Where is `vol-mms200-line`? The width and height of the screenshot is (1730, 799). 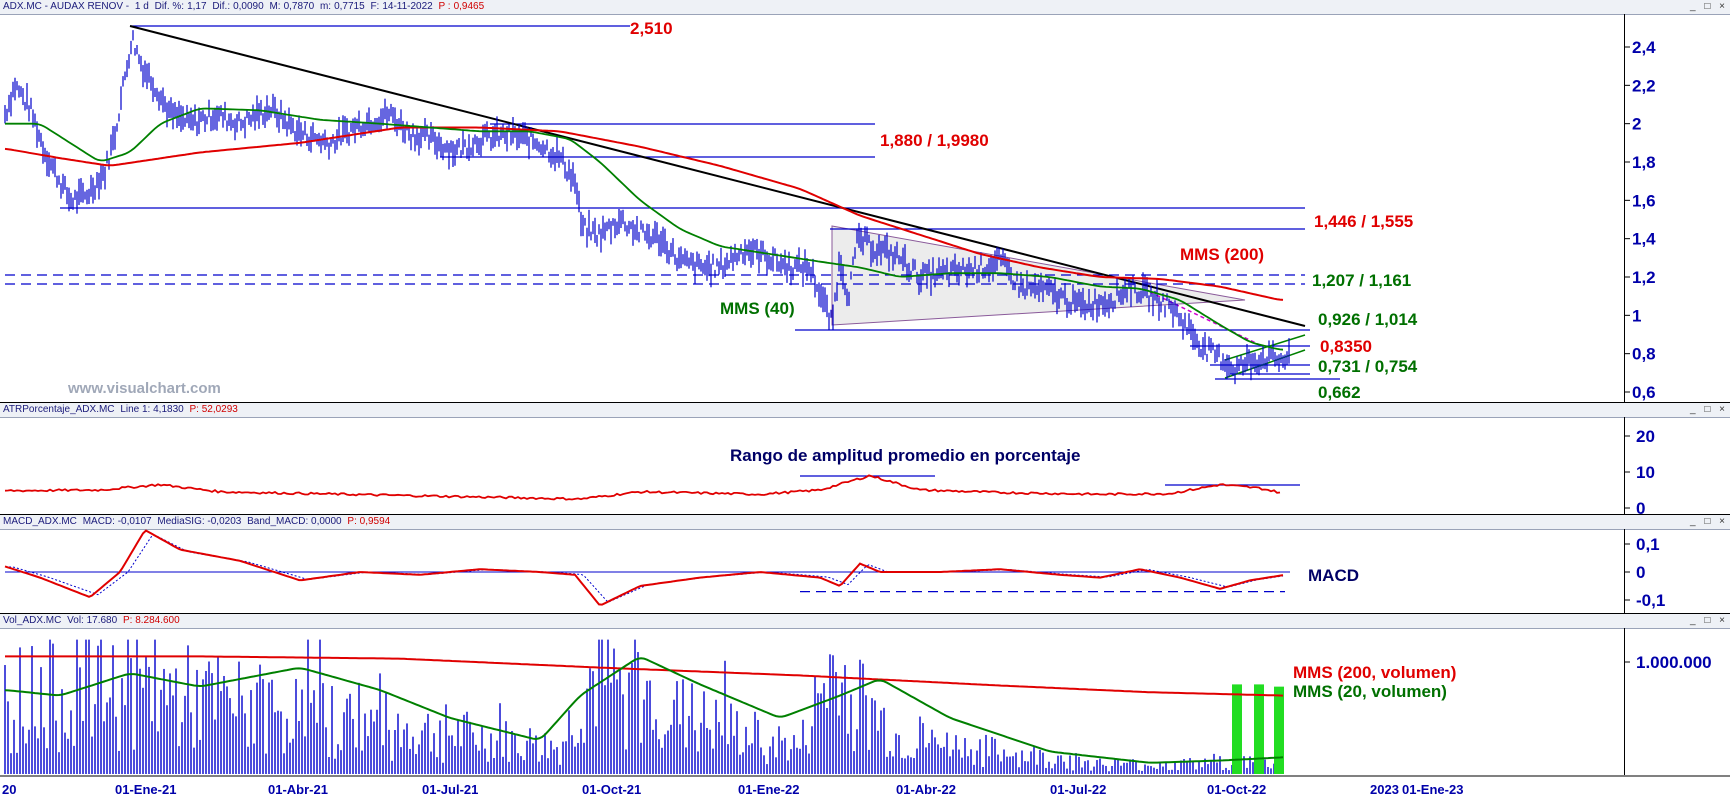
vol-mms200-line is located at coordinates (644, 676).